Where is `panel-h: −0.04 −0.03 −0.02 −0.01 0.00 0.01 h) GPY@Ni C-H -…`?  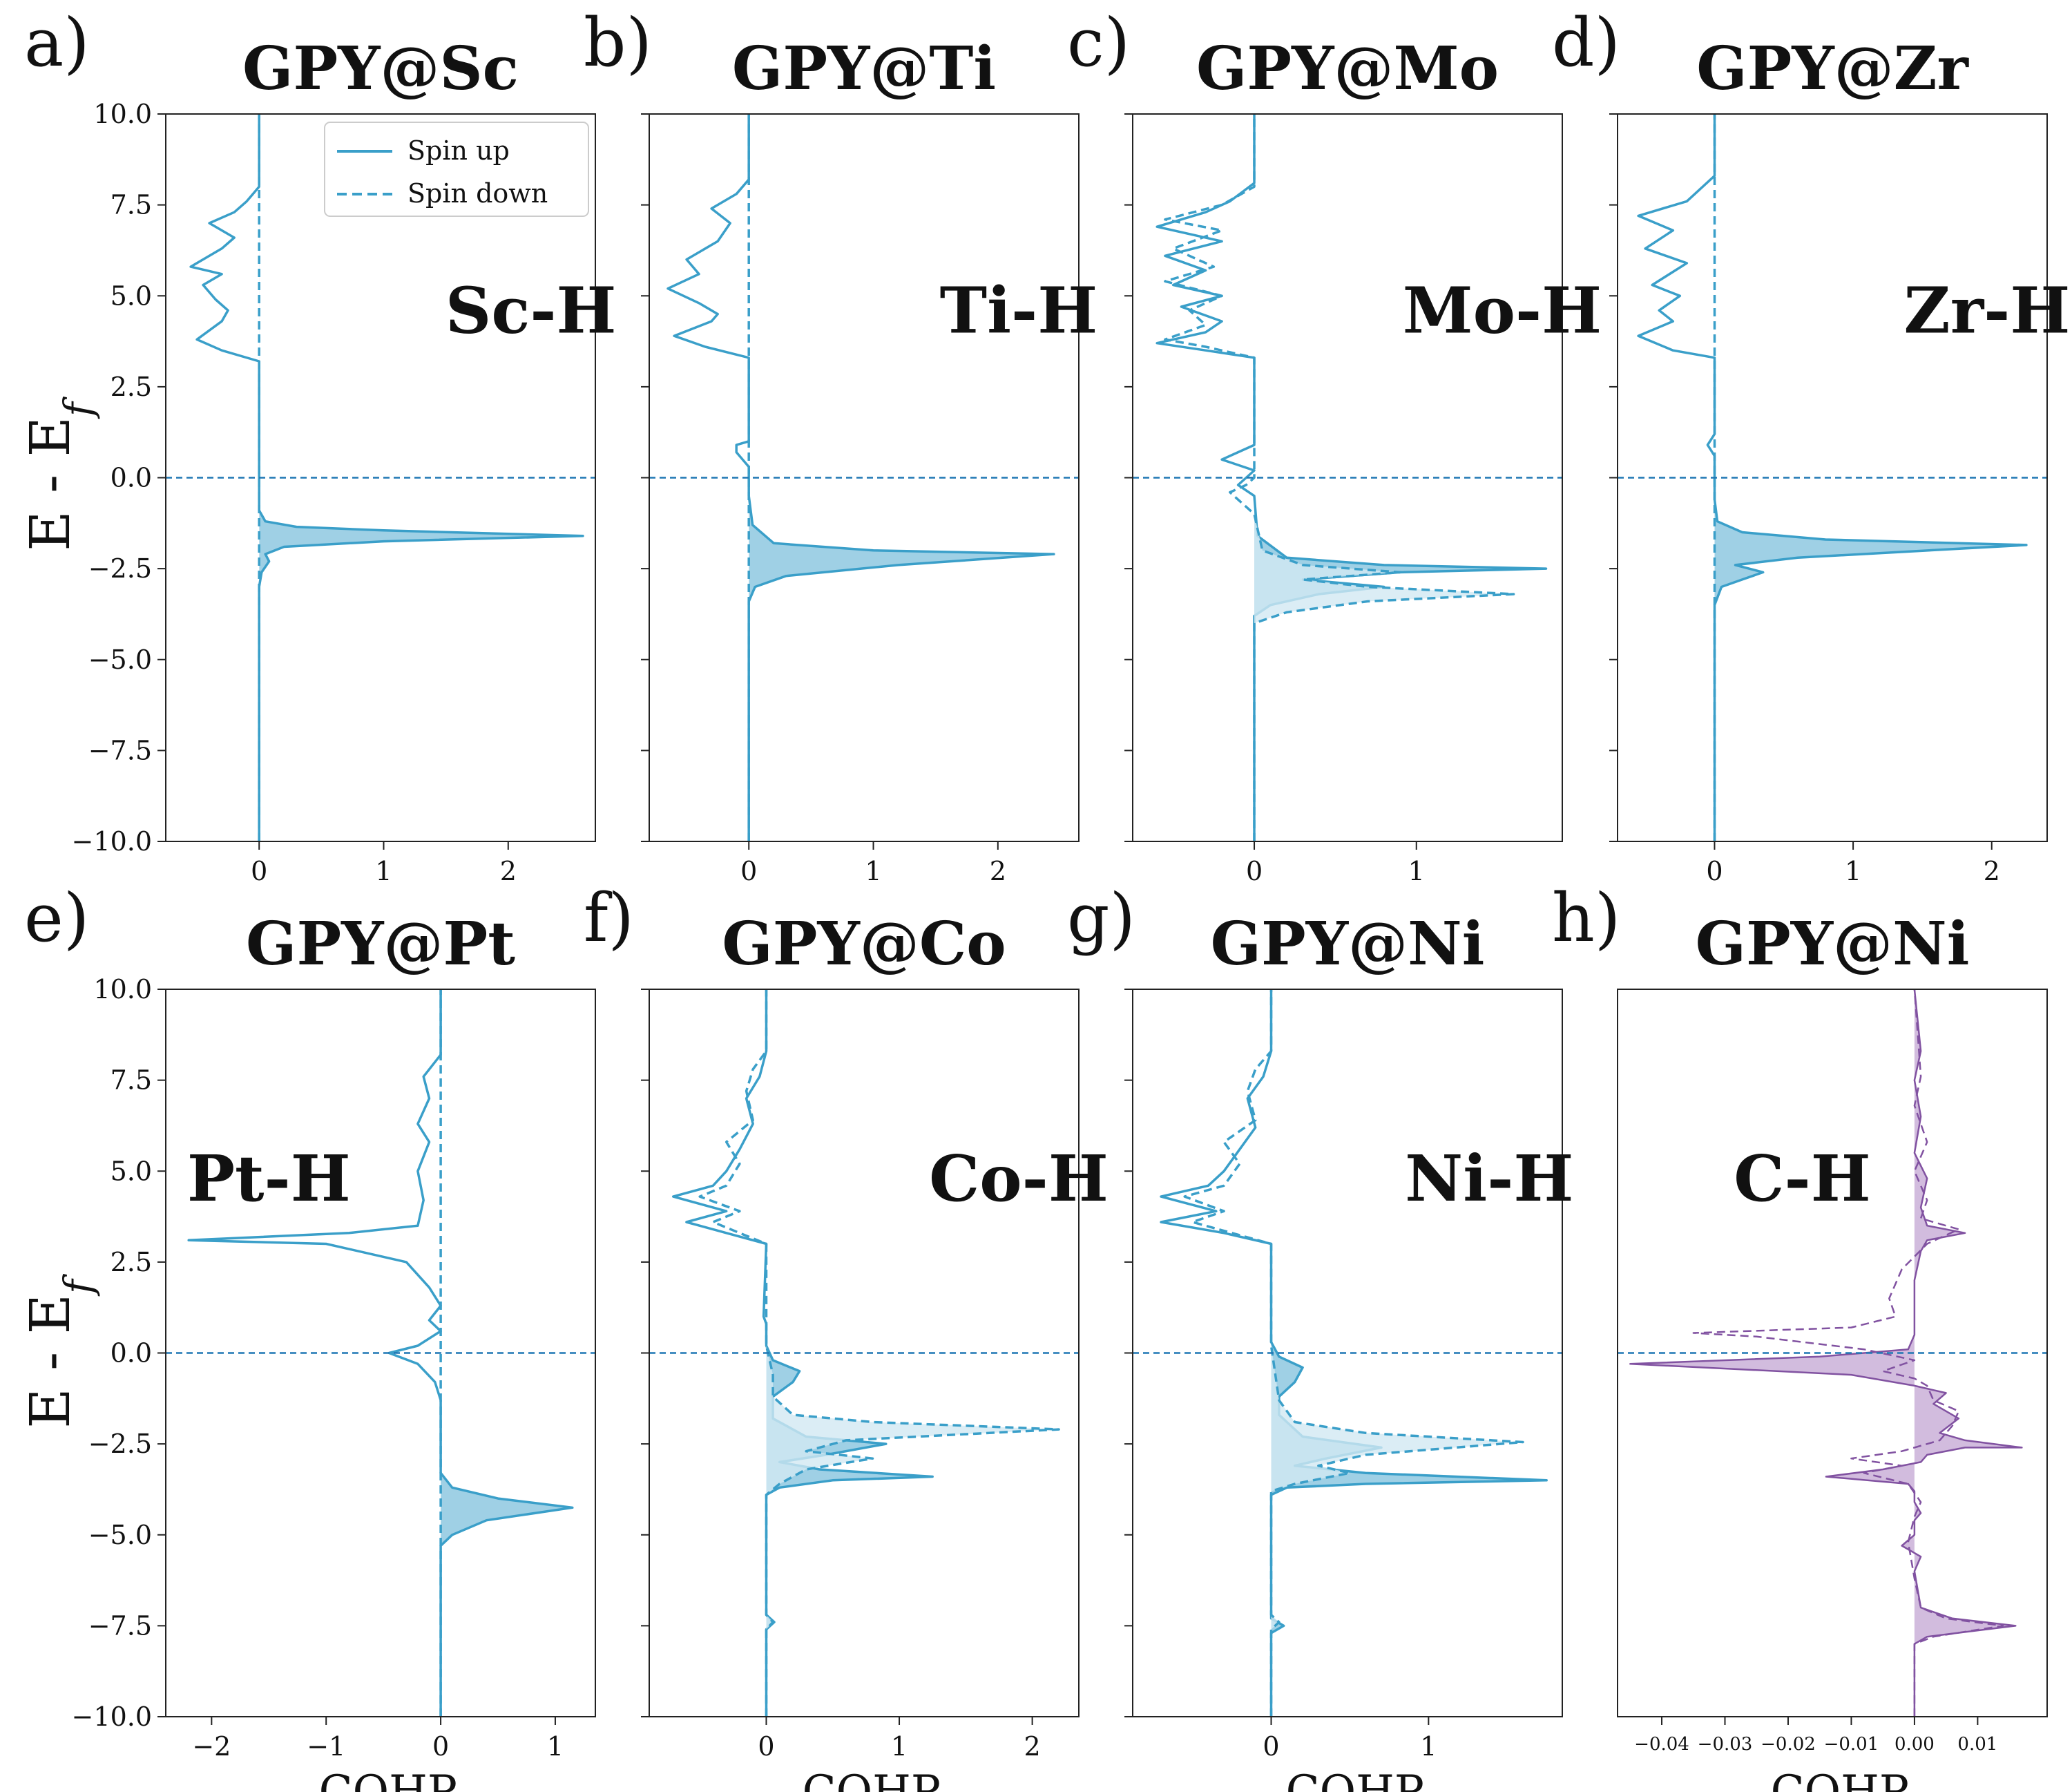 panel-h: −0.04 −0.03 −0.02 −0.01 0.00 0.01 h) GPY@Ni C-H -… is located at coordinates (1800, 1335).